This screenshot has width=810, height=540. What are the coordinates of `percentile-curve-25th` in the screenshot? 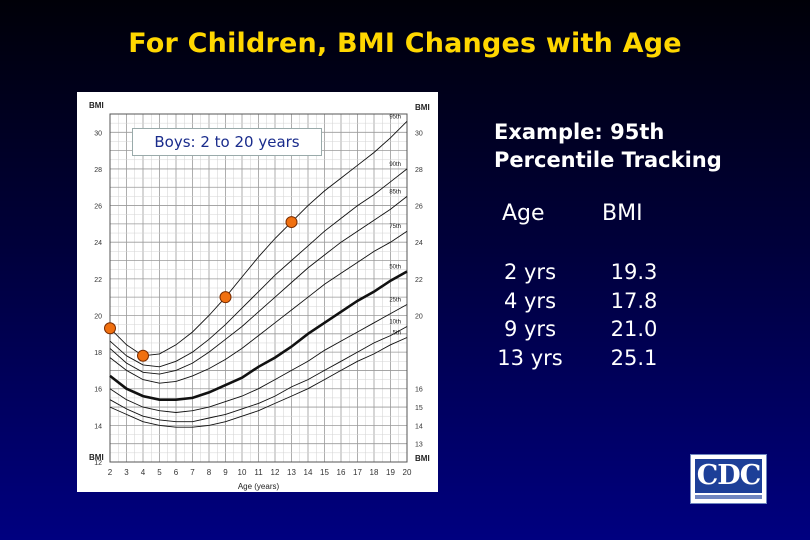 It's located at (258, 358).